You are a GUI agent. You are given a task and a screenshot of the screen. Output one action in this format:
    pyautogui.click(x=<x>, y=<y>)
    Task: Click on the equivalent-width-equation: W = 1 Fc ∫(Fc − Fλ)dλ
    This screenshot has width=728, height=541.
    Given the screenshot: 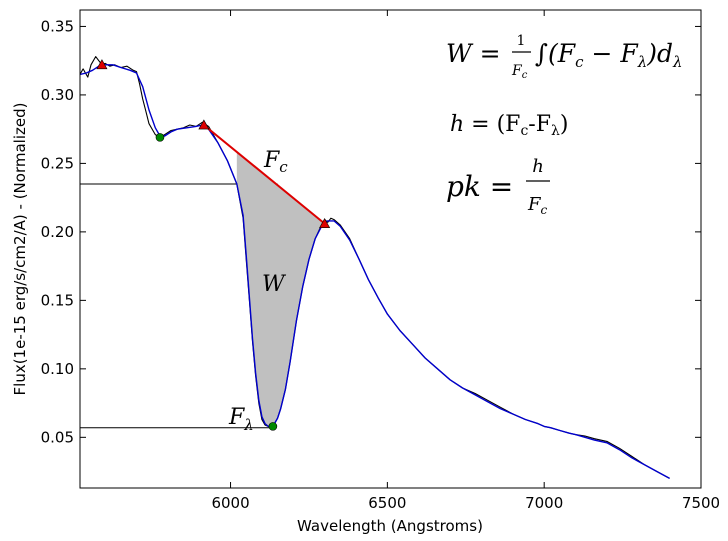 What is the action you would take?
    pyautogui.click(x=564, y=57)
    